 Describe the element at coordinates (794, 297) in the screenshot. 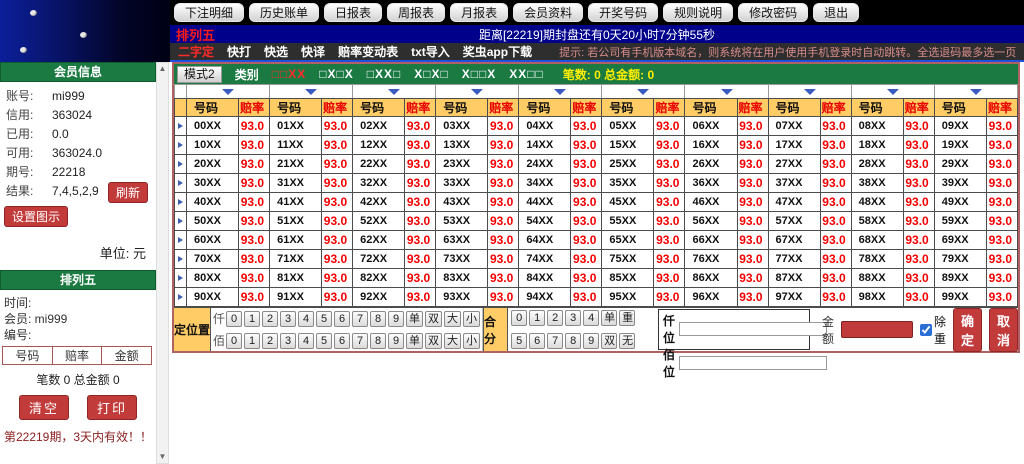

I see `bet-number-cell: 97XX` at that location.